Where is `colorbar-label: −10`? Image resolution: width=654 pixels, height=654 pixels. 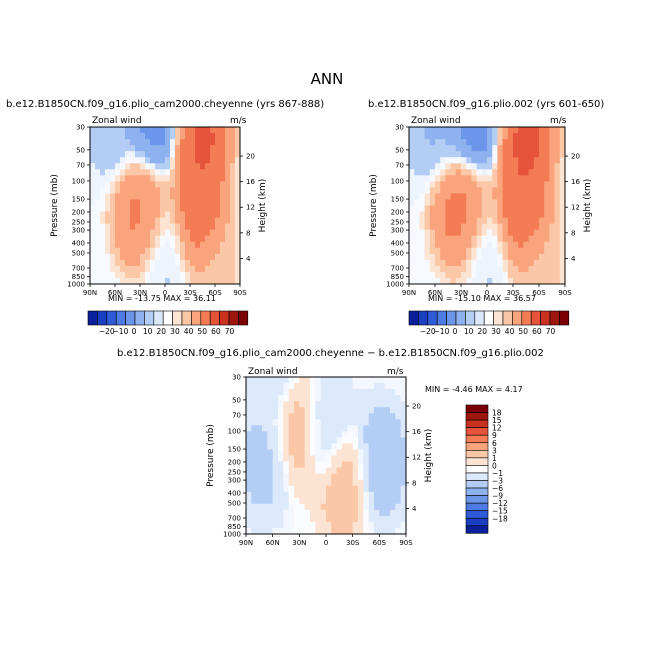 colorbar-label: −10 is located at coordinates (121, 331).